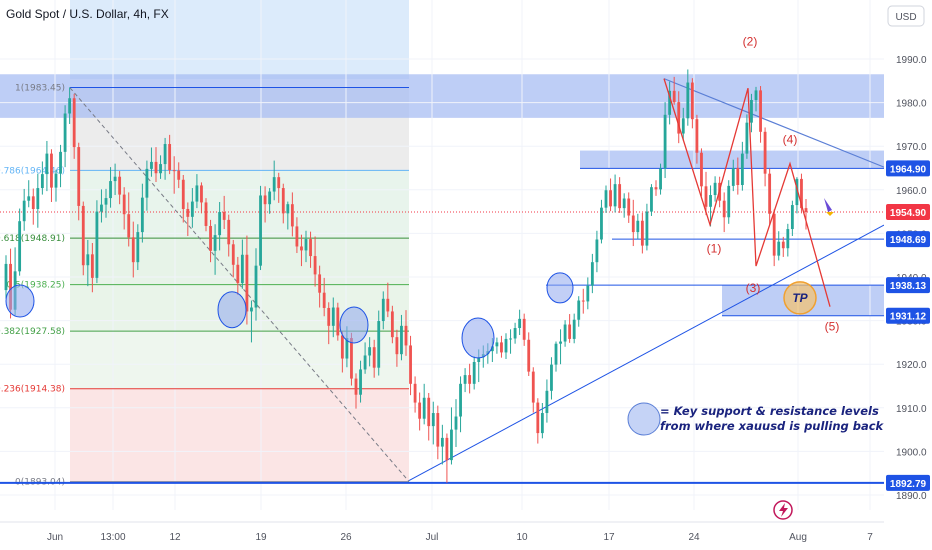 Image resolution: width=932 pixels, height=550 pixels. I want to click on x-tick-label: 17, so click(609, 537).